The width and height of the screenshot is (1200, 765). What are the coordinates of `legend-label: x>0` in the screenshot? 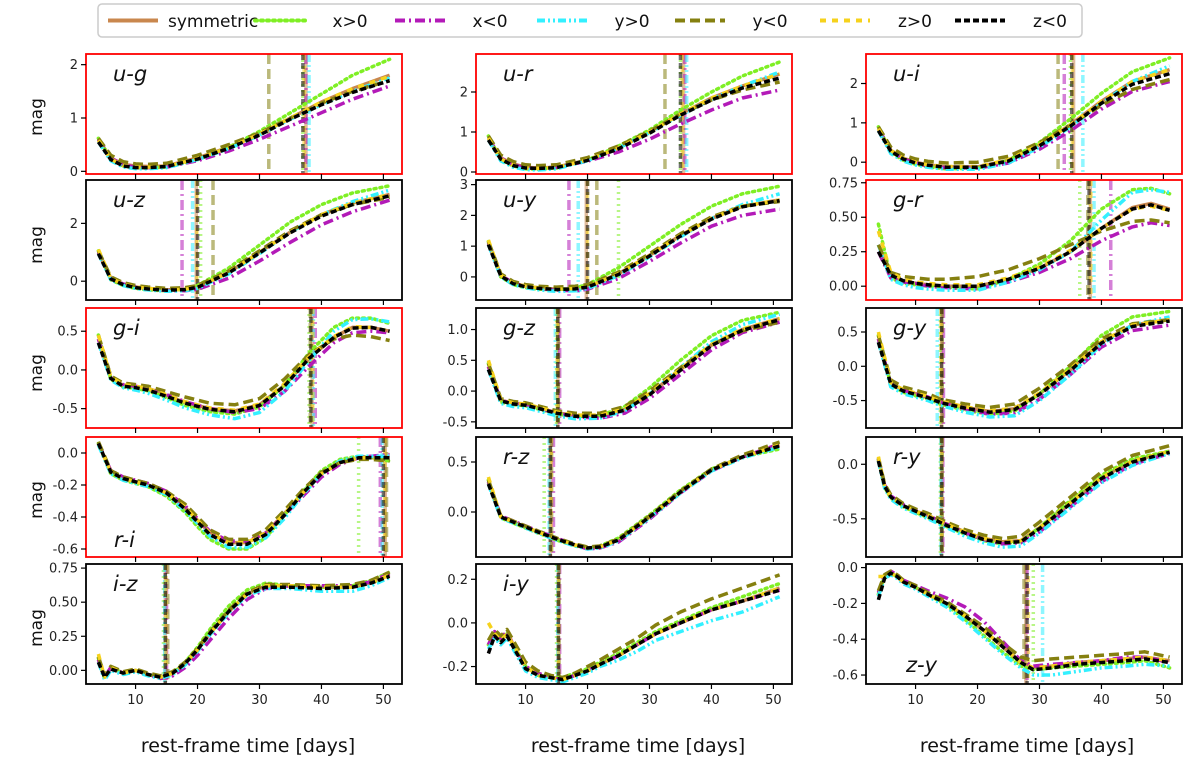 It's located at (349, 22).